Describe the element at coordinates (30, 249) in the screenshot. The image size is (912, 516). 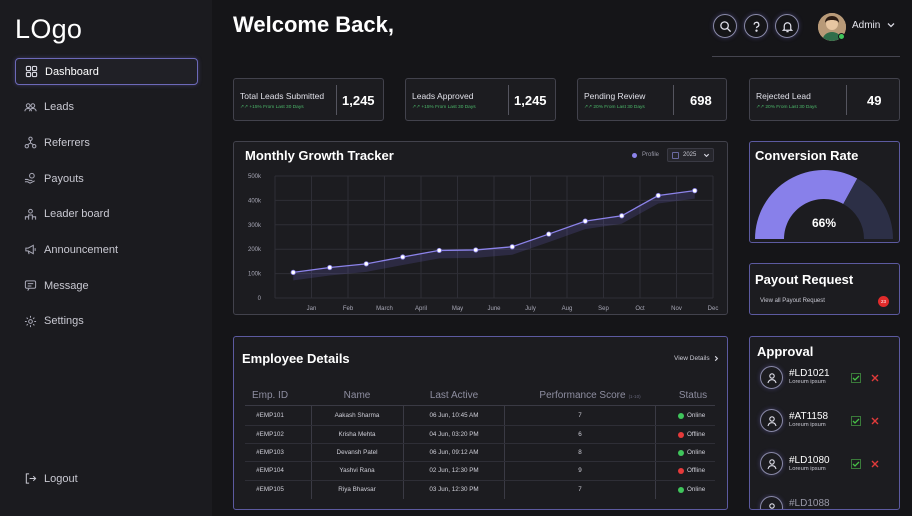
I see `megaphone-icon` at that location.